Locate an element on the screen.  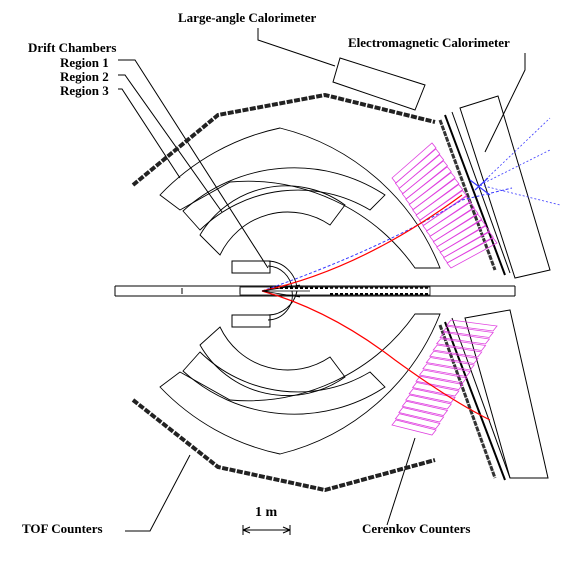
label-cerenkov-counters: Cerenkov Counters is located at coordinates (416, 528).